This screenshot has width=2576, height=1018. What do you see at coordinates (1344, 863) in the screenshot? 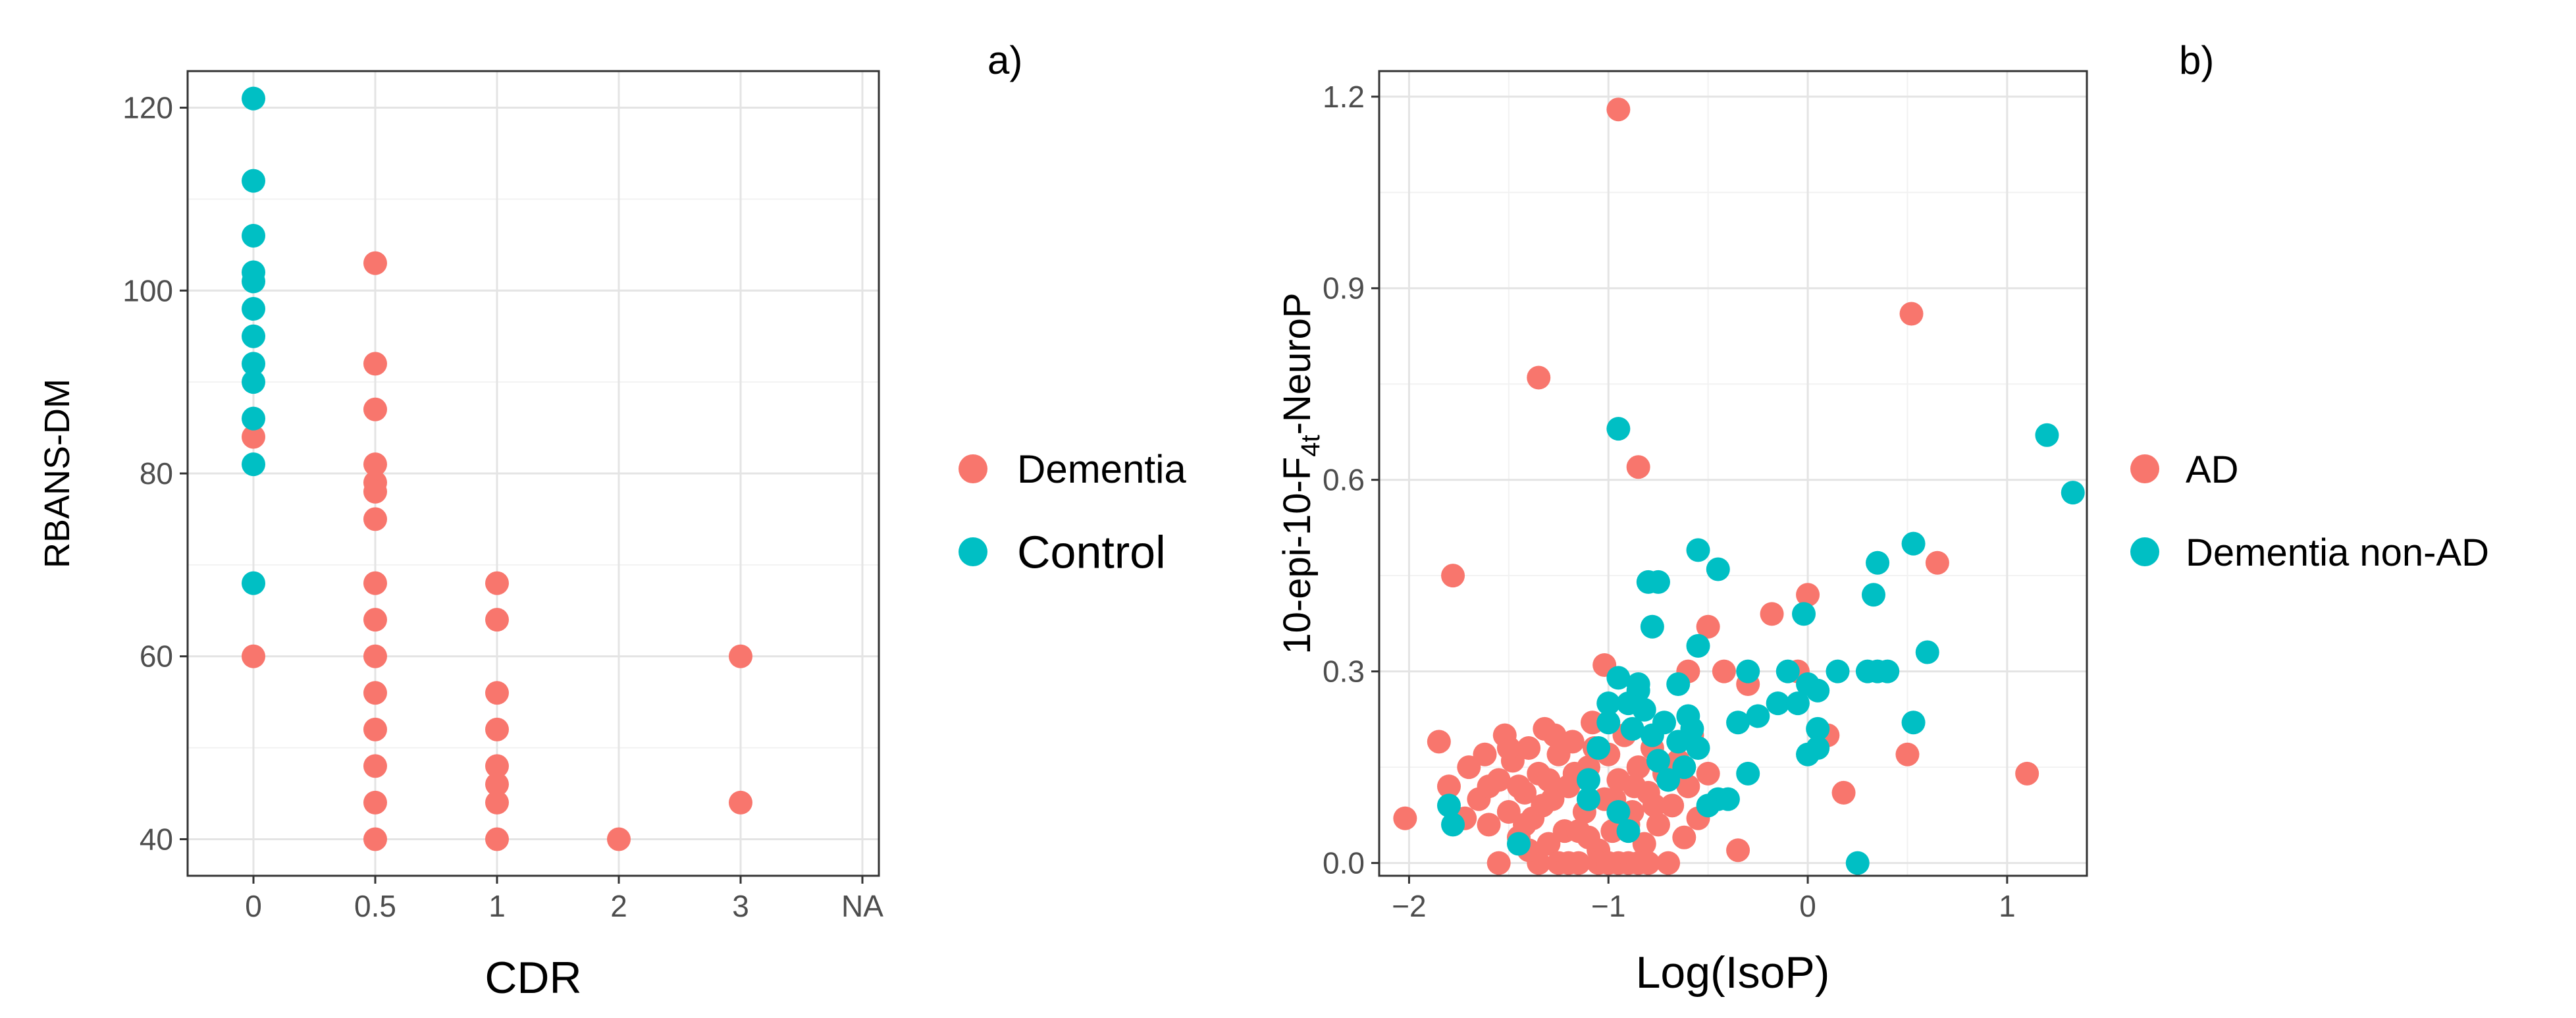
I see `y-tick-label: 0.0` at bounding box center [1344, 863].